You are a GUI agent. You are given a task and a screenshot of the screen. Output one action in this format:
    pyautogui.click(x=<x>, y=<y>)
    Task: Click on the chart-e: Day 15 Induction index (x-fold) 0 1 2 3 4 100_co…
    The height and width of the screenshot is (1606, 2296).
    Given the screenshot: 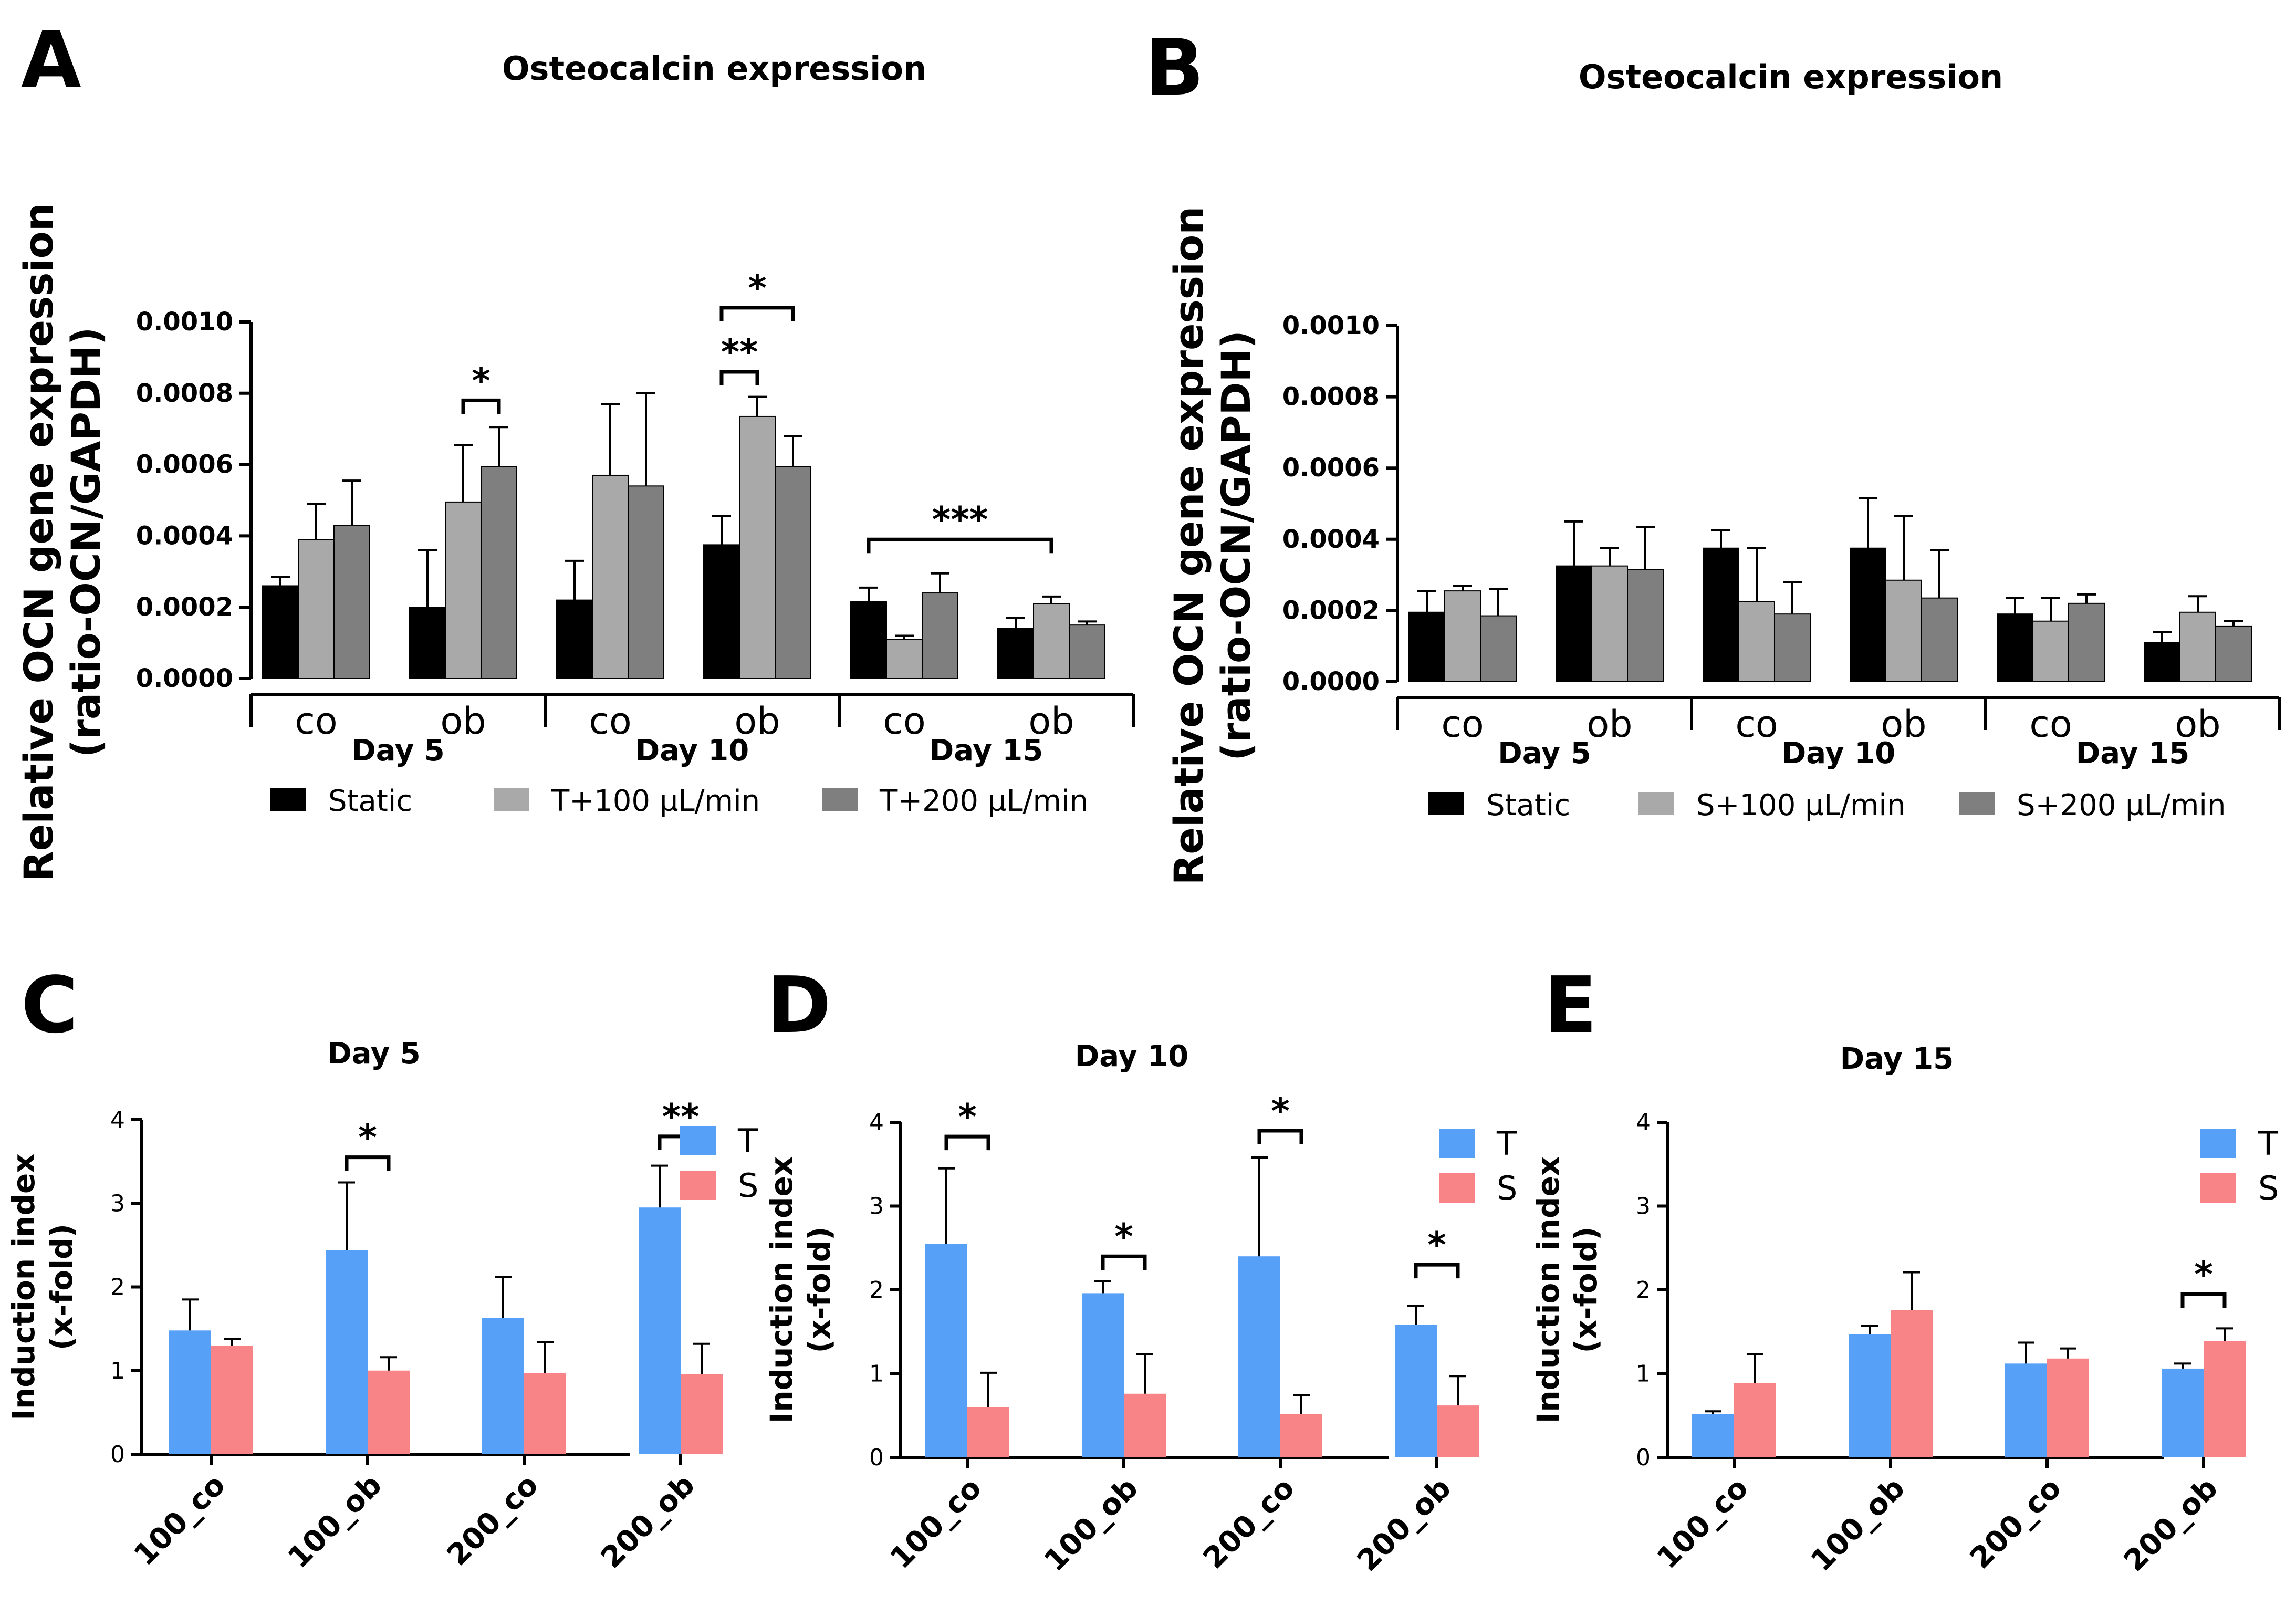 What is the action you would take?
    pyautogui.click(x=1904, y=1310)
    